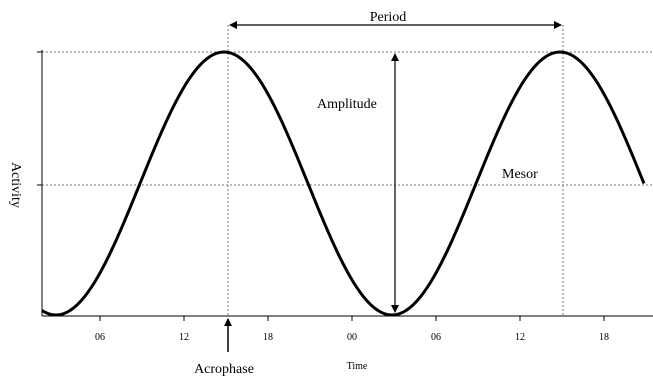 The image size is (653, 382). What do you see at coordinates (357, 366) in the screenshot?
I see `x-axis-label: Time` at bounding box center [357, 366].